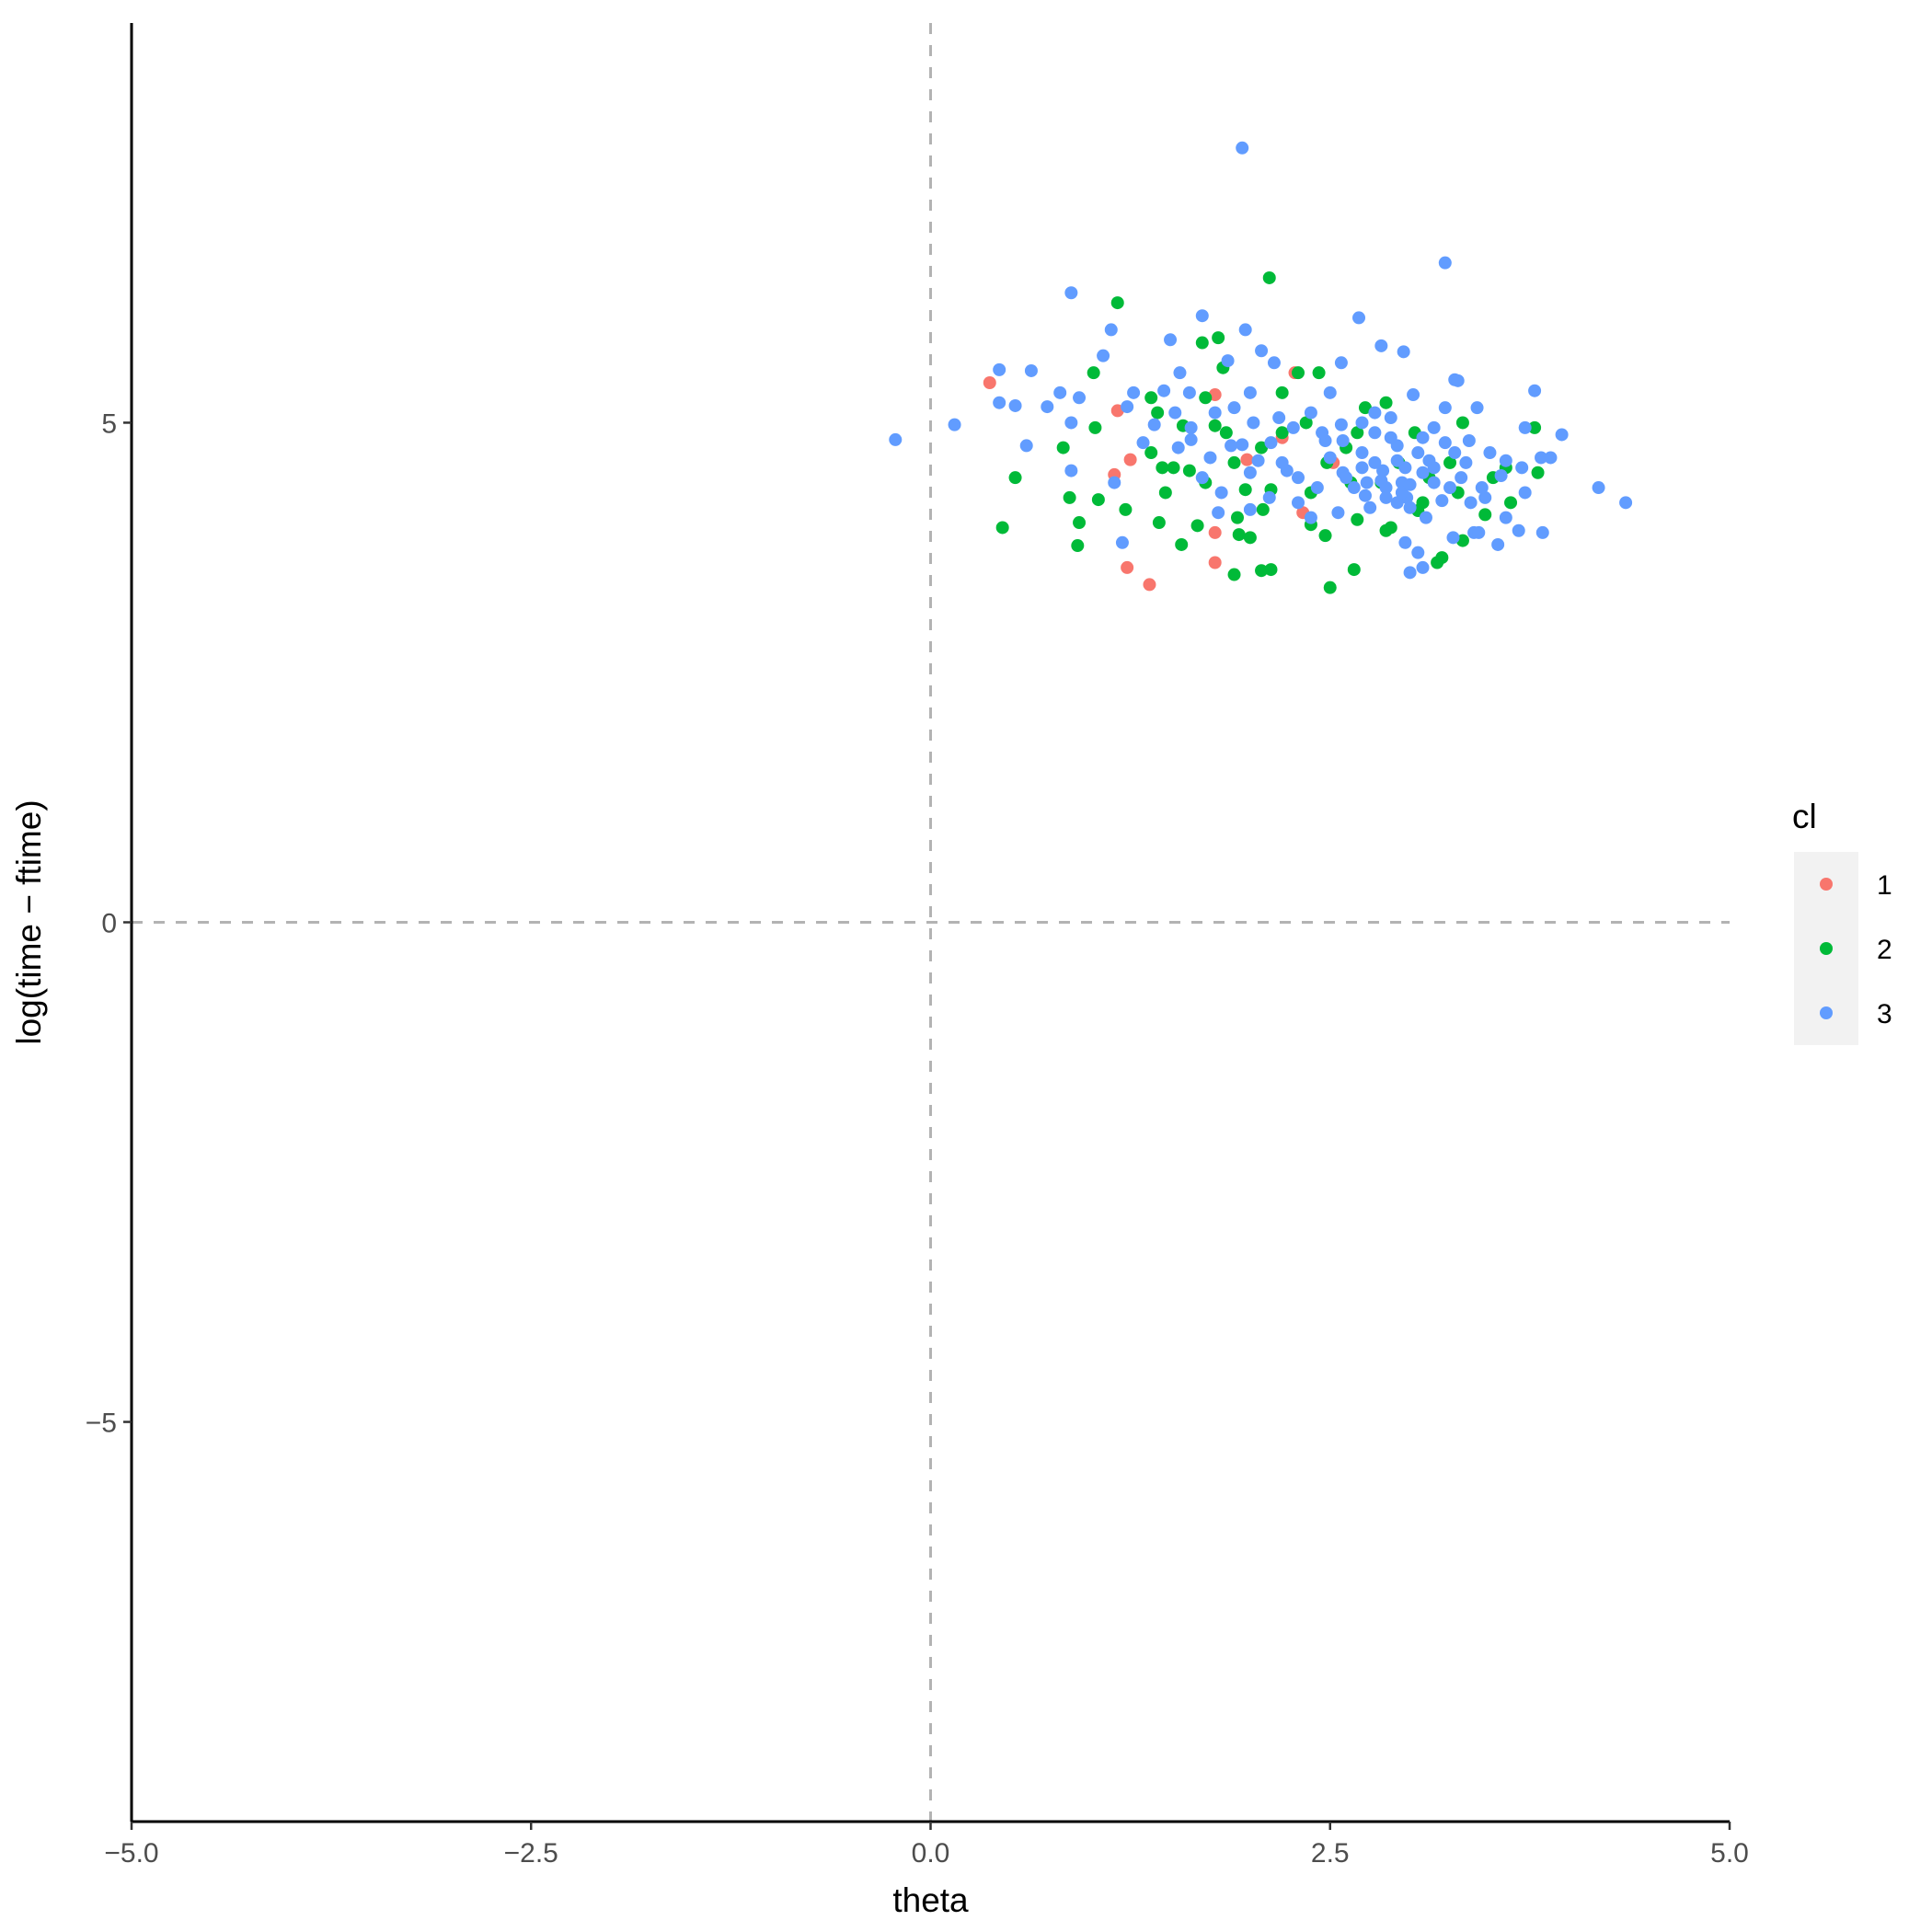 Image resolution: width=1932 pixels, height=1932 pixels. Describe the element at coordinates (1884, 1014) in the screenshot. I see `legend-label-3: 3` at that location.